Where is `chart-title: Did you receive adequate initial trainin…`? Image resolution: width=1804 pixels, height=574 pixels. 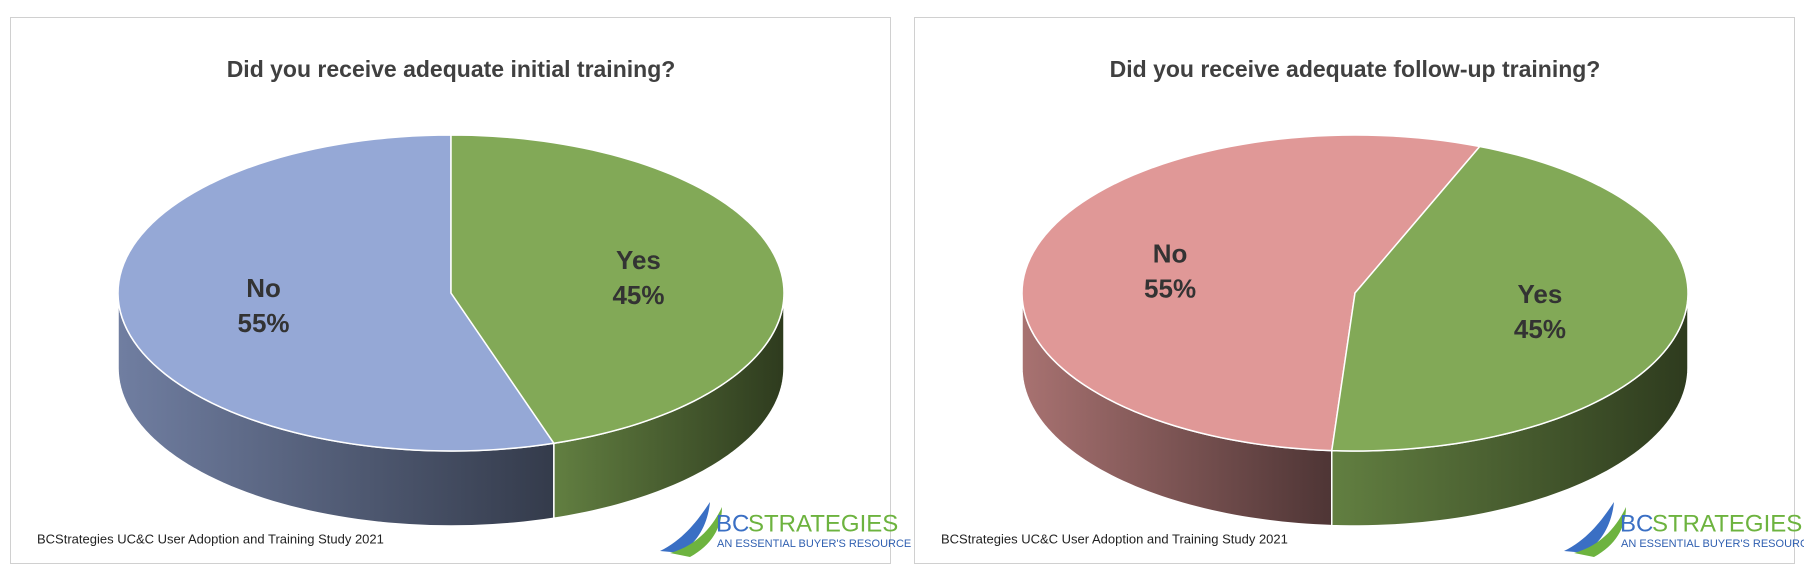 chart-title: Did you receive adequate initial trainin… is located at coordinates (451, 69).